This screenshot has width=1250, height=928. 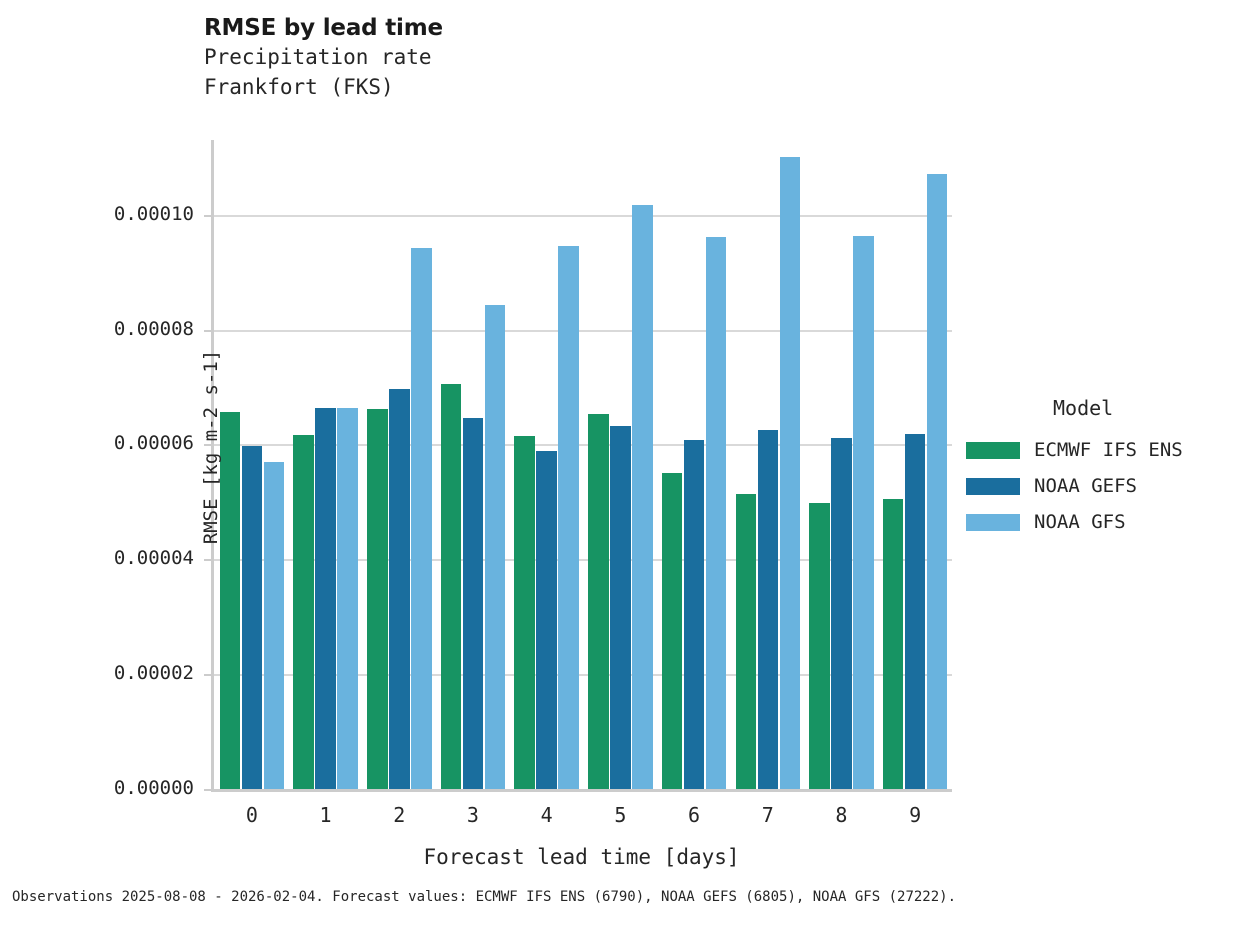 I want to click on x-tick-label: 0, so click(x=251, y=815).